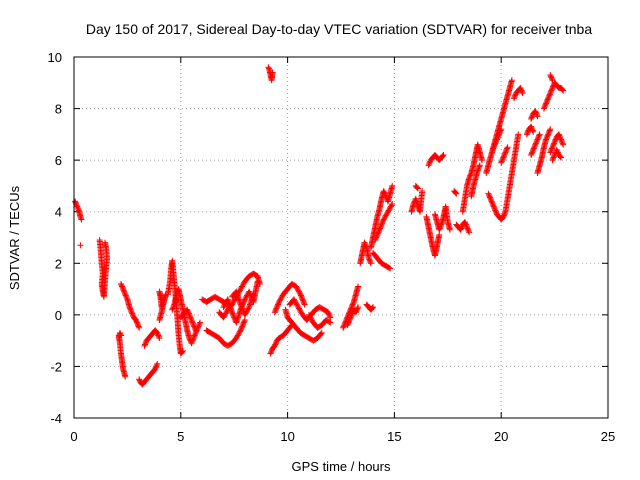 The image size is (640, 480). I want to click on x-tick-label: 15, so click(394, 436).